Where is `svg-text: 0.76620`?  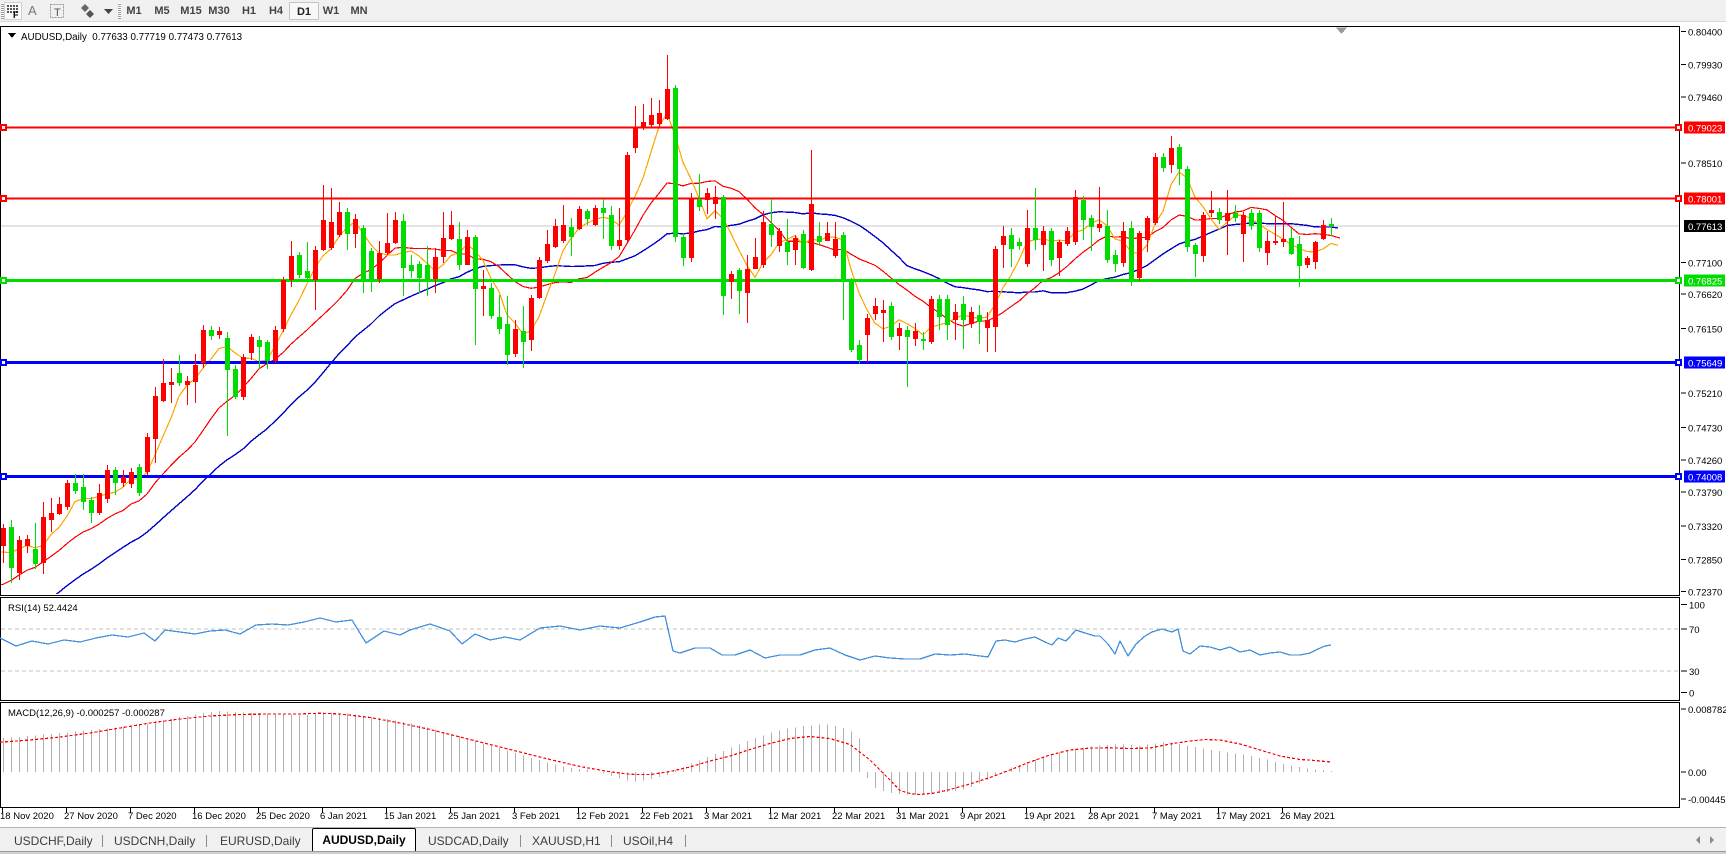 svg-text: 0.76620 is located at coordinates (1705, 295).